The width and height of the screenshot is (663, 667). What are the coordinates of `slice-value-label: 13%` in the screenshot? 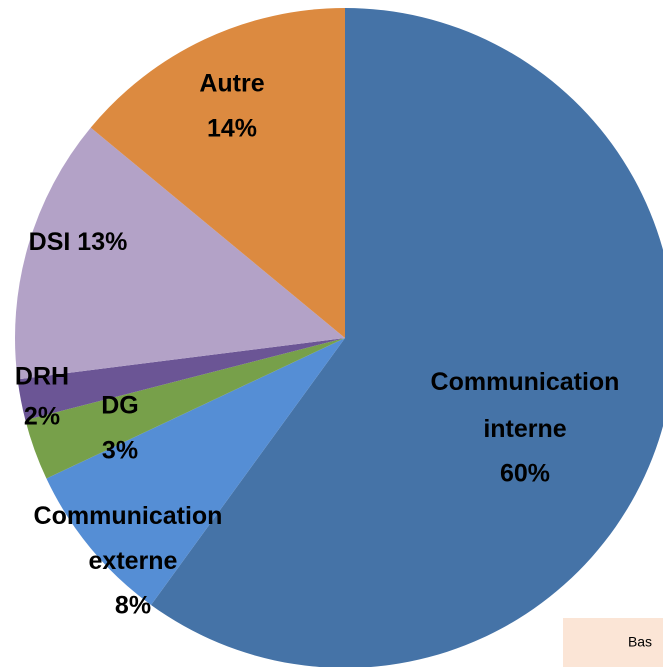 It's located at (102, 242).